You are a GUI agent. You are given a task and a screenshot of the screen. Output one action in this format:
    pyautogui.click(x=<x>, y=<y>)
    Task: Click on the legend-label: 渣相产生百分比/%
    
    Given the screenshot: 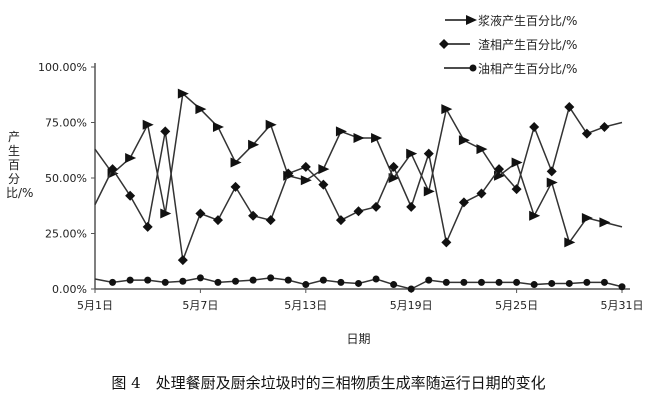 What is the action you would take?
    pyautogui.click(x=527, y=45)
    